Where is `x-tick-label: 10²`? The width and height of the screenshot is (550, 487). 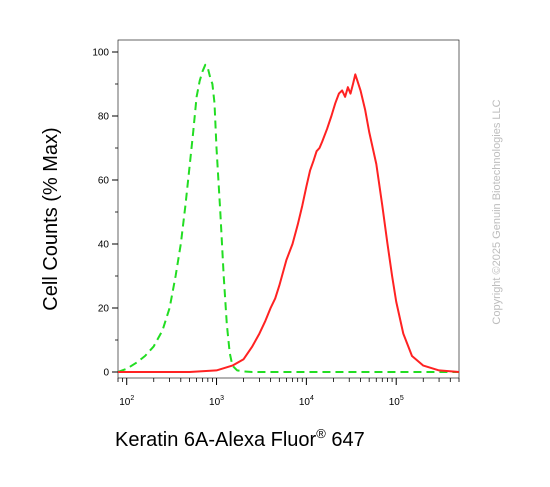 x-tick-label: 10² is located at coordinates (126, 401).